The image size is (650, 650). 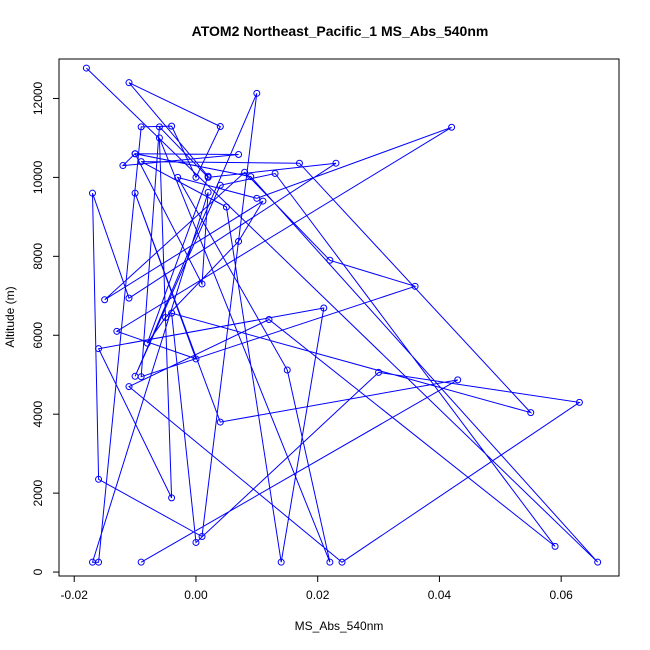 I want to click on y-tick-label: 12000, so click(x=38, y=98).